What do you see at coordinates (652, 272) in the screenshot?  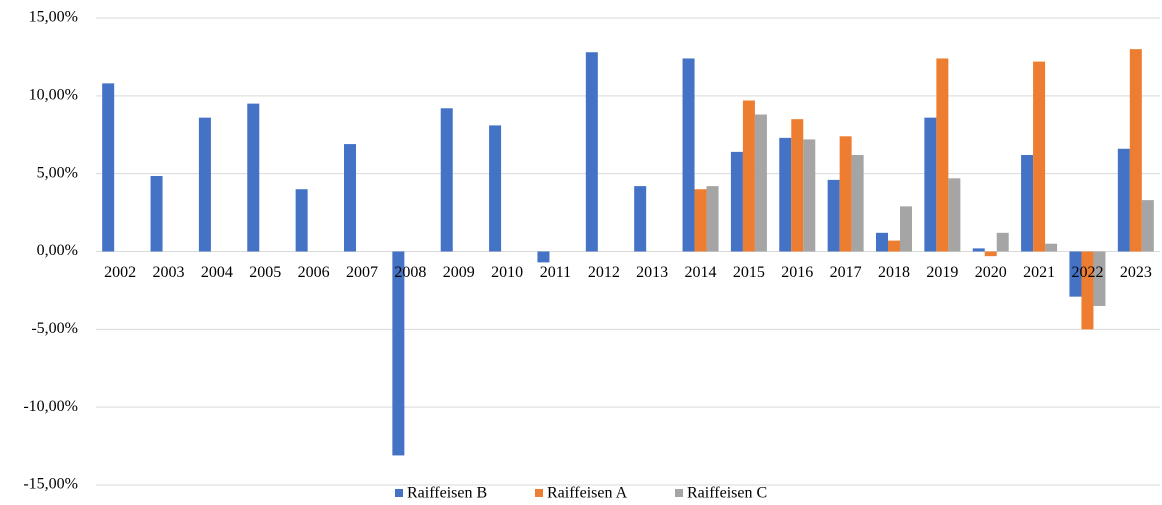 I see `x-tick-label: 2013` at bounding box center [652, 272].